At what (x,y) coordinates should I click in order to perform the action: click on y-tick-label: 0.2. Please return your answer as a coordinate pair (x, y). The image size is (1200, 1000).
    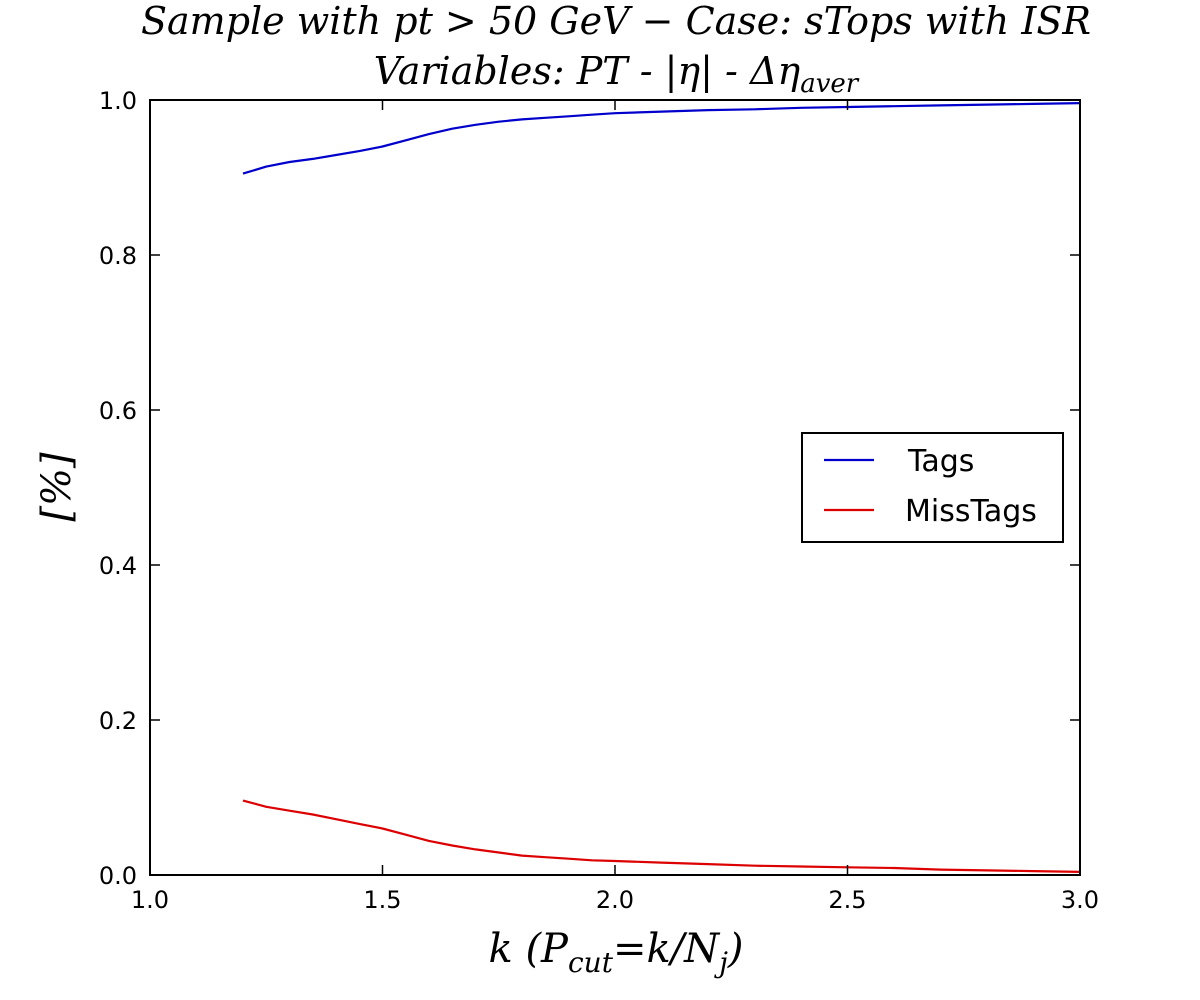
    Looking at the image, I should click on (118, 721).